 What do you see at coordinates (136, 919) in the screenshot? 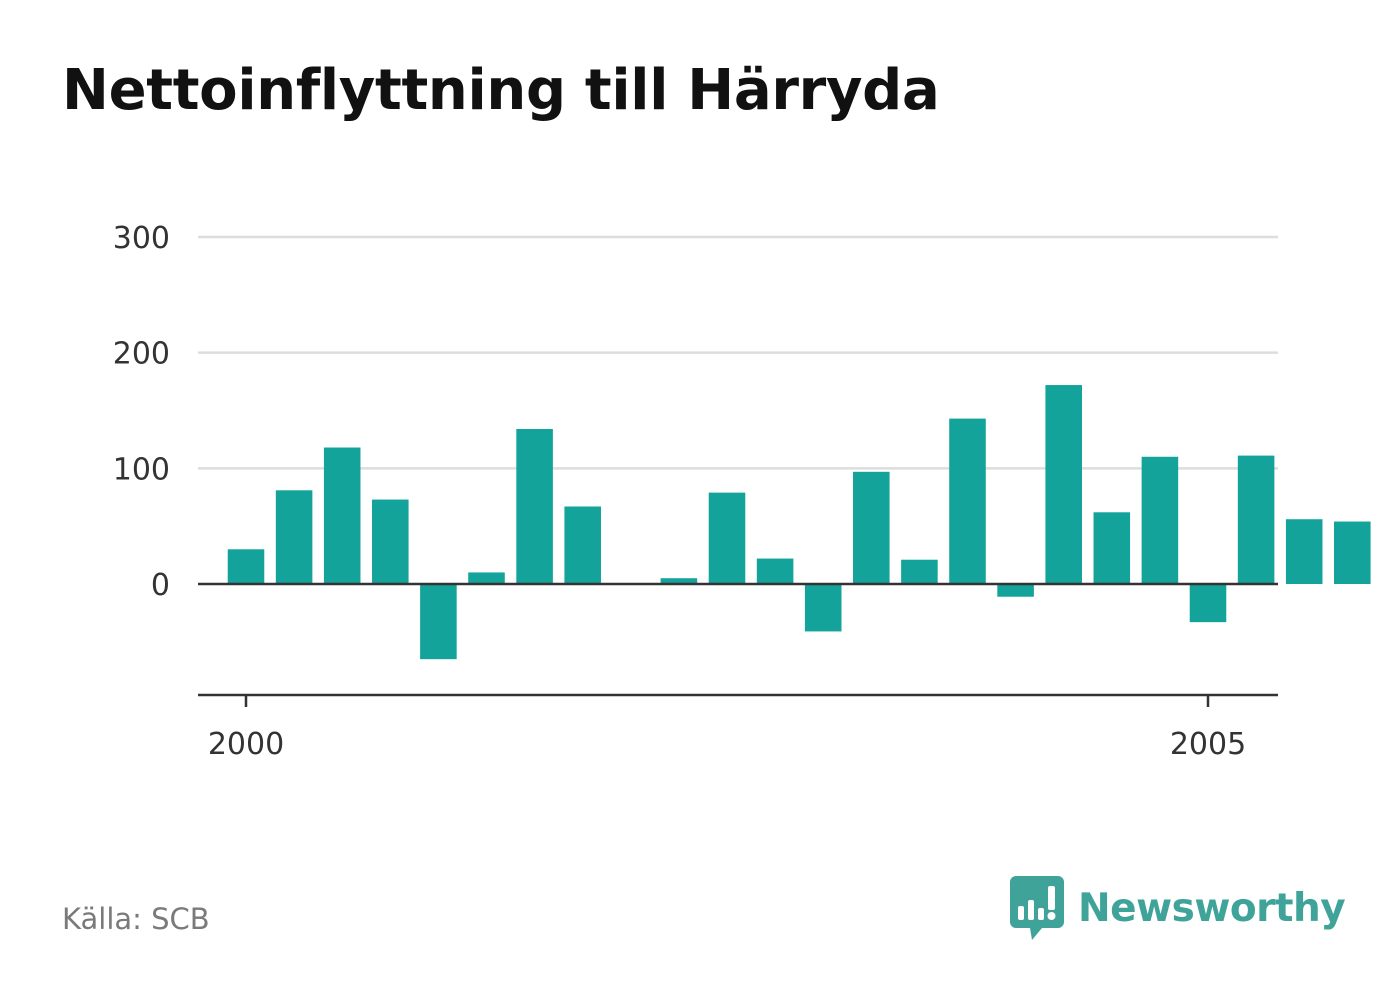
I see `source-label: Källa: SCB` at bounding box center [136, 919].